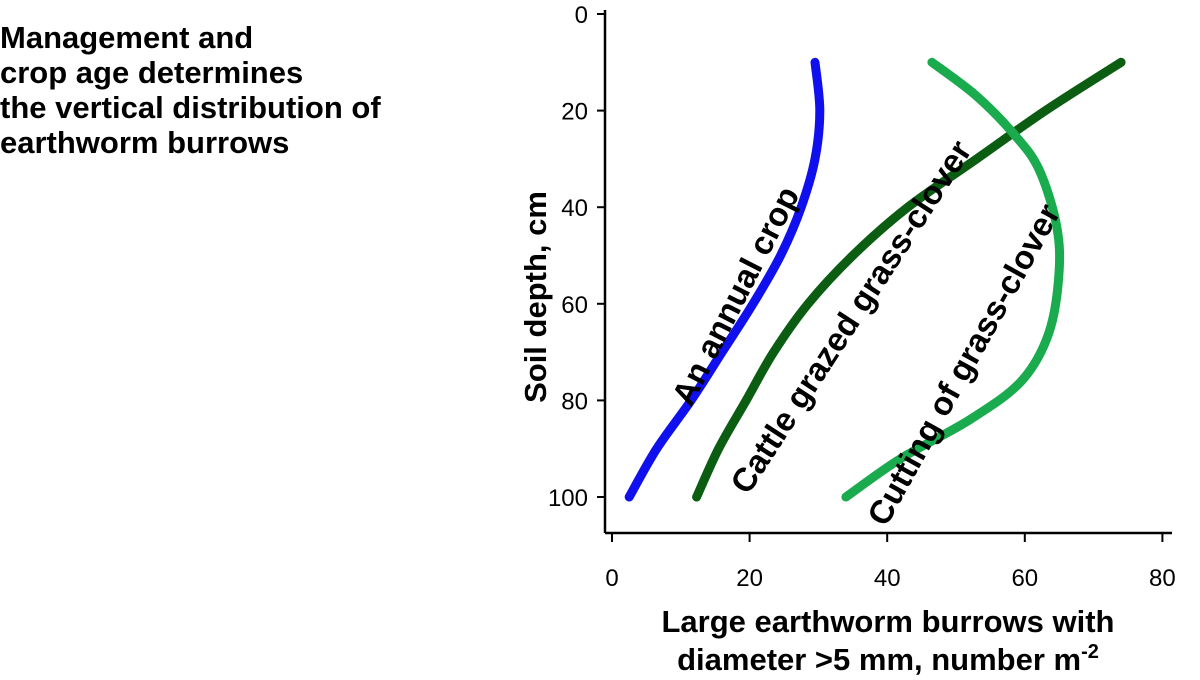 This screenshot has height=680, width=1200. What do you see at coordinates (879, 659) in the screenshot?
I see `x-axis-title-main: diameter >5 mm, number m` at bounding box center [879, 659].